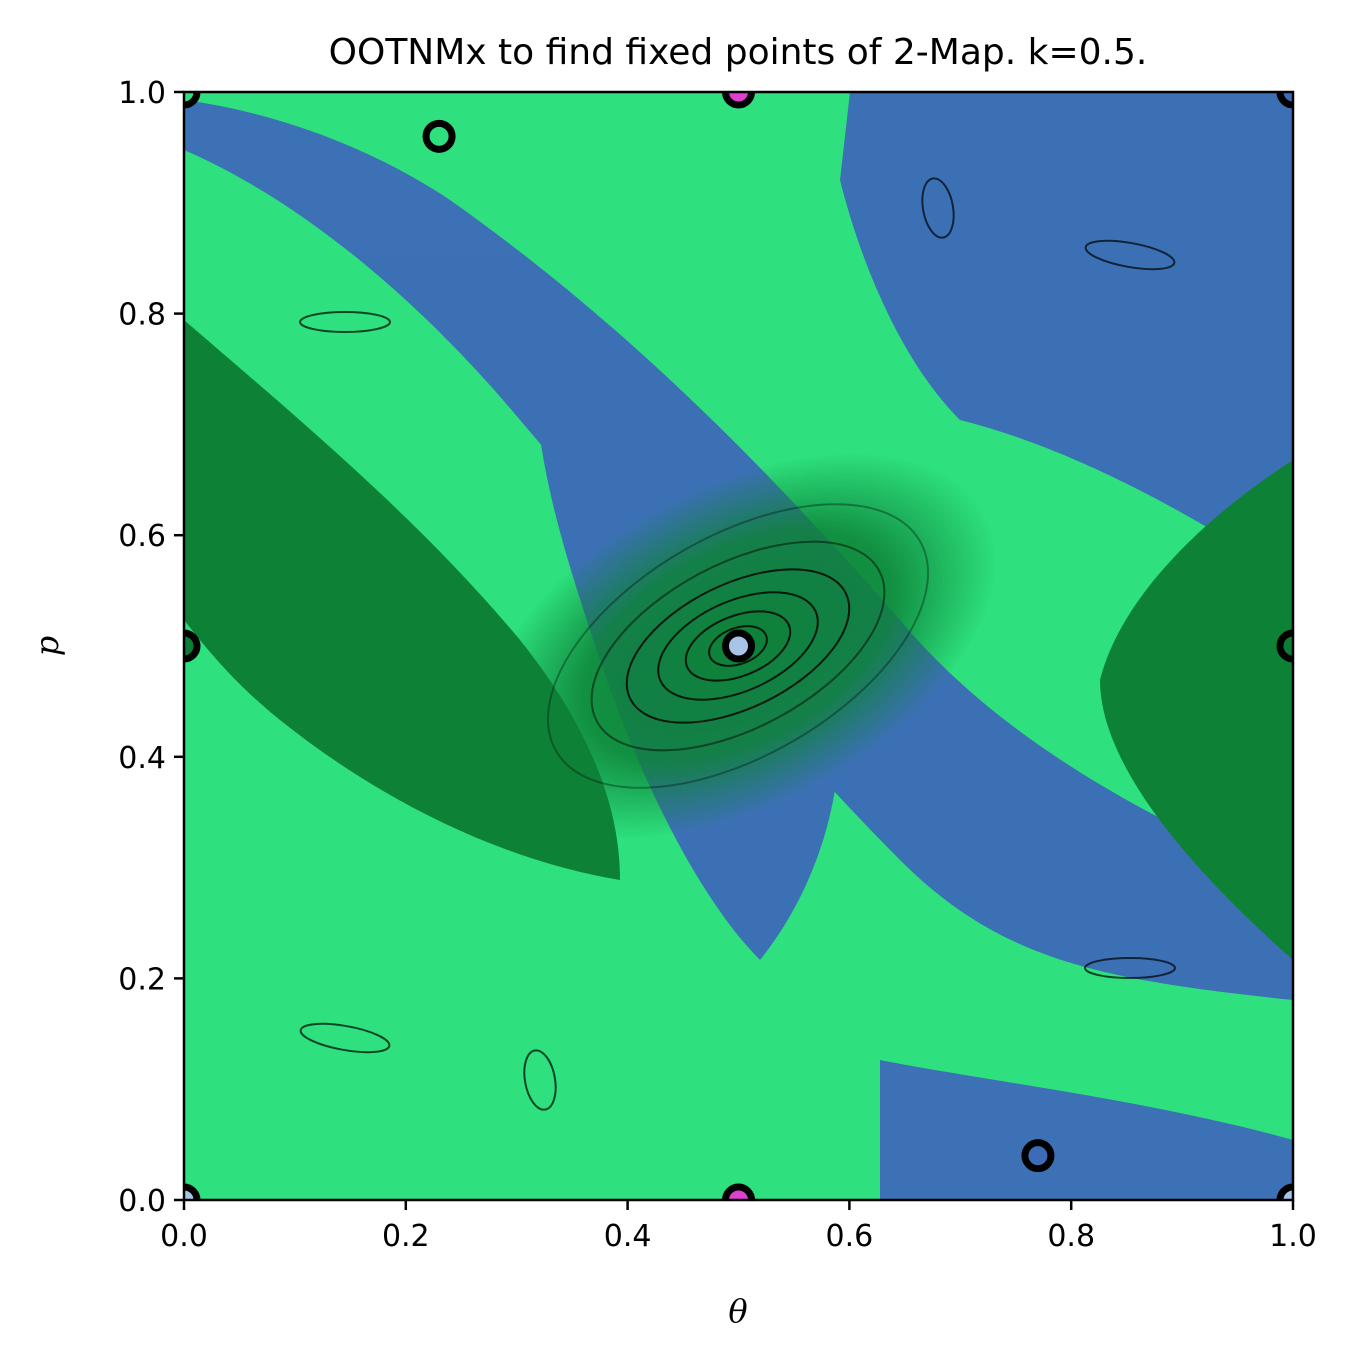 This screenshot has height=1361, width=1356. What do you see at coordinates (47, 646) in the screenshot?
I see `y-axis-label: p` at bounding box center [47, 646].